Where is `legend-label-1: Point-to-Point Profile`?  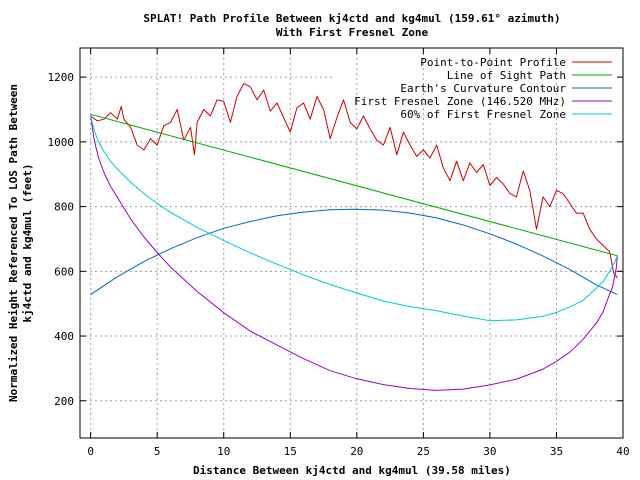
legend-label-1: Point-to-Point Profile is located at coordinates (493, 62).